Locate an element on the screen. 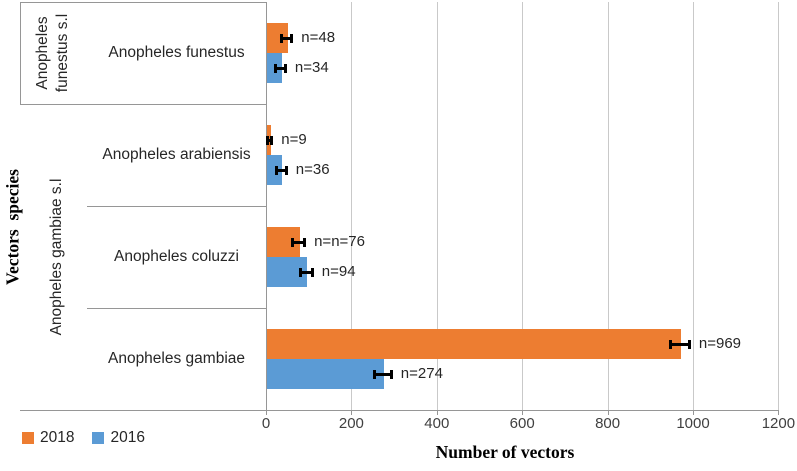 The image size is (797, 471). legend-label-2018: 2018 is located at coordinates (57, 437).